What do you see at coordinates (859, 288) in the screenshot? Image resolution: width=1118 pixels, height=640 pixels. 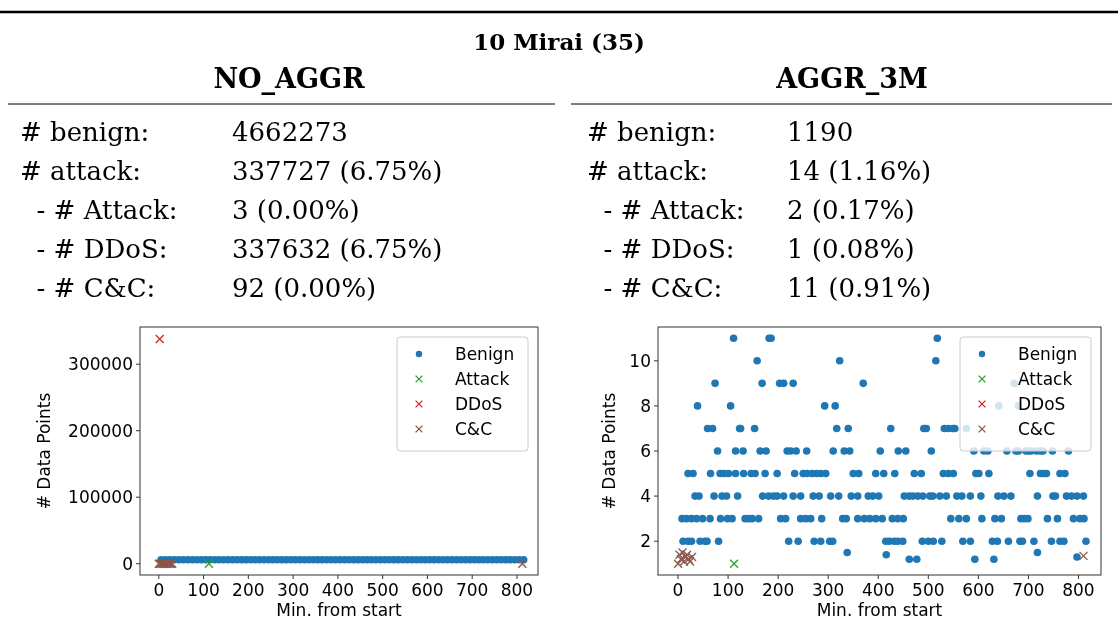 I see `text: 11 (0.91%)` at bounding box center [859, 288].